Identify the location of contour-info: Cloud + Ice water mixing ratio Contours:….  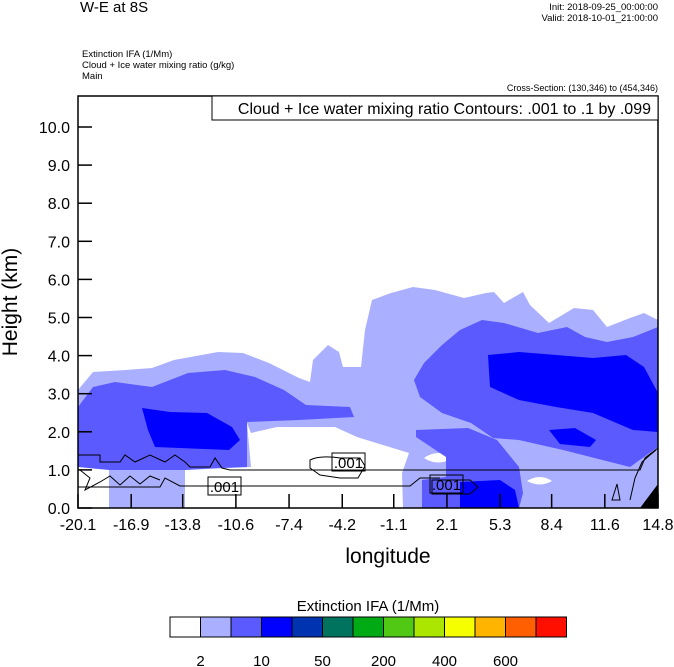
(444, 109).